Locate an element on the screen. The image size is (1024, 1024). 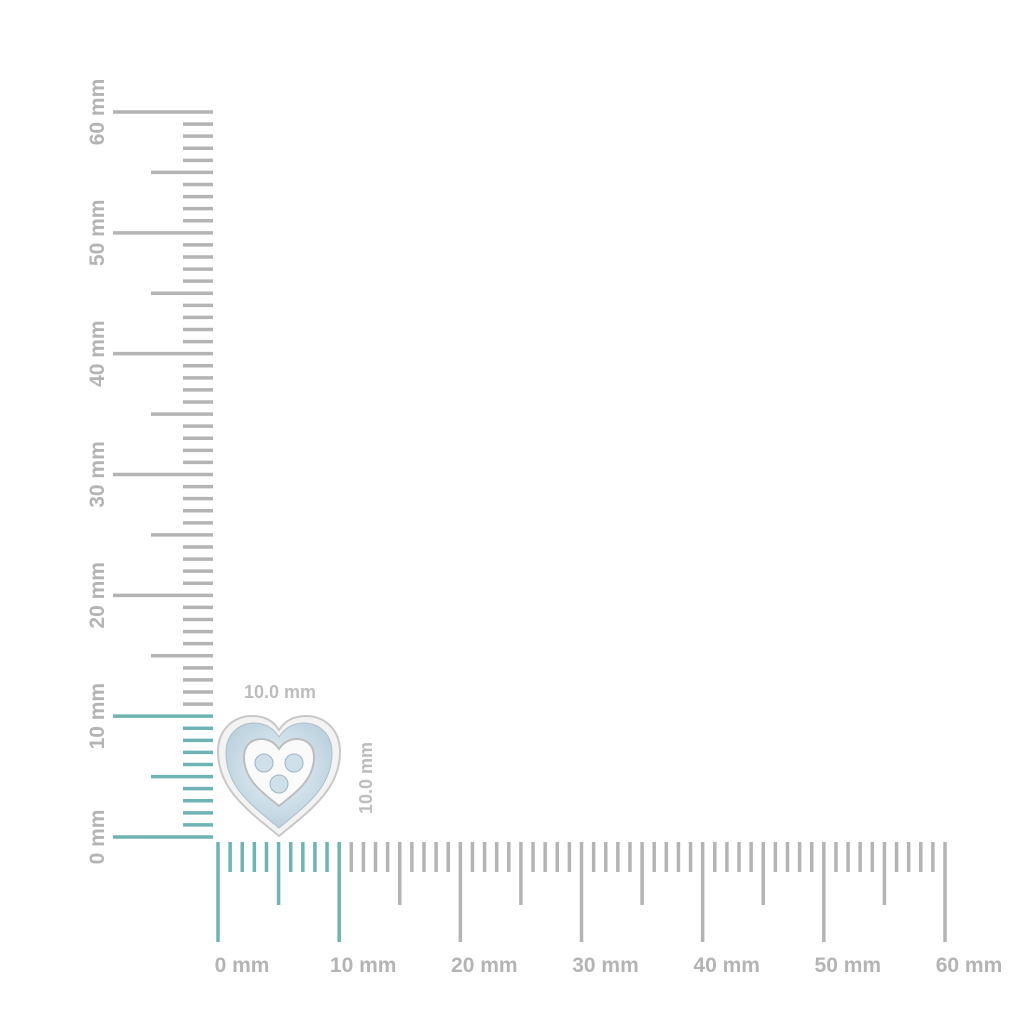
vertical-ruler-label: 30 mm is located at coordinates (97, 474).